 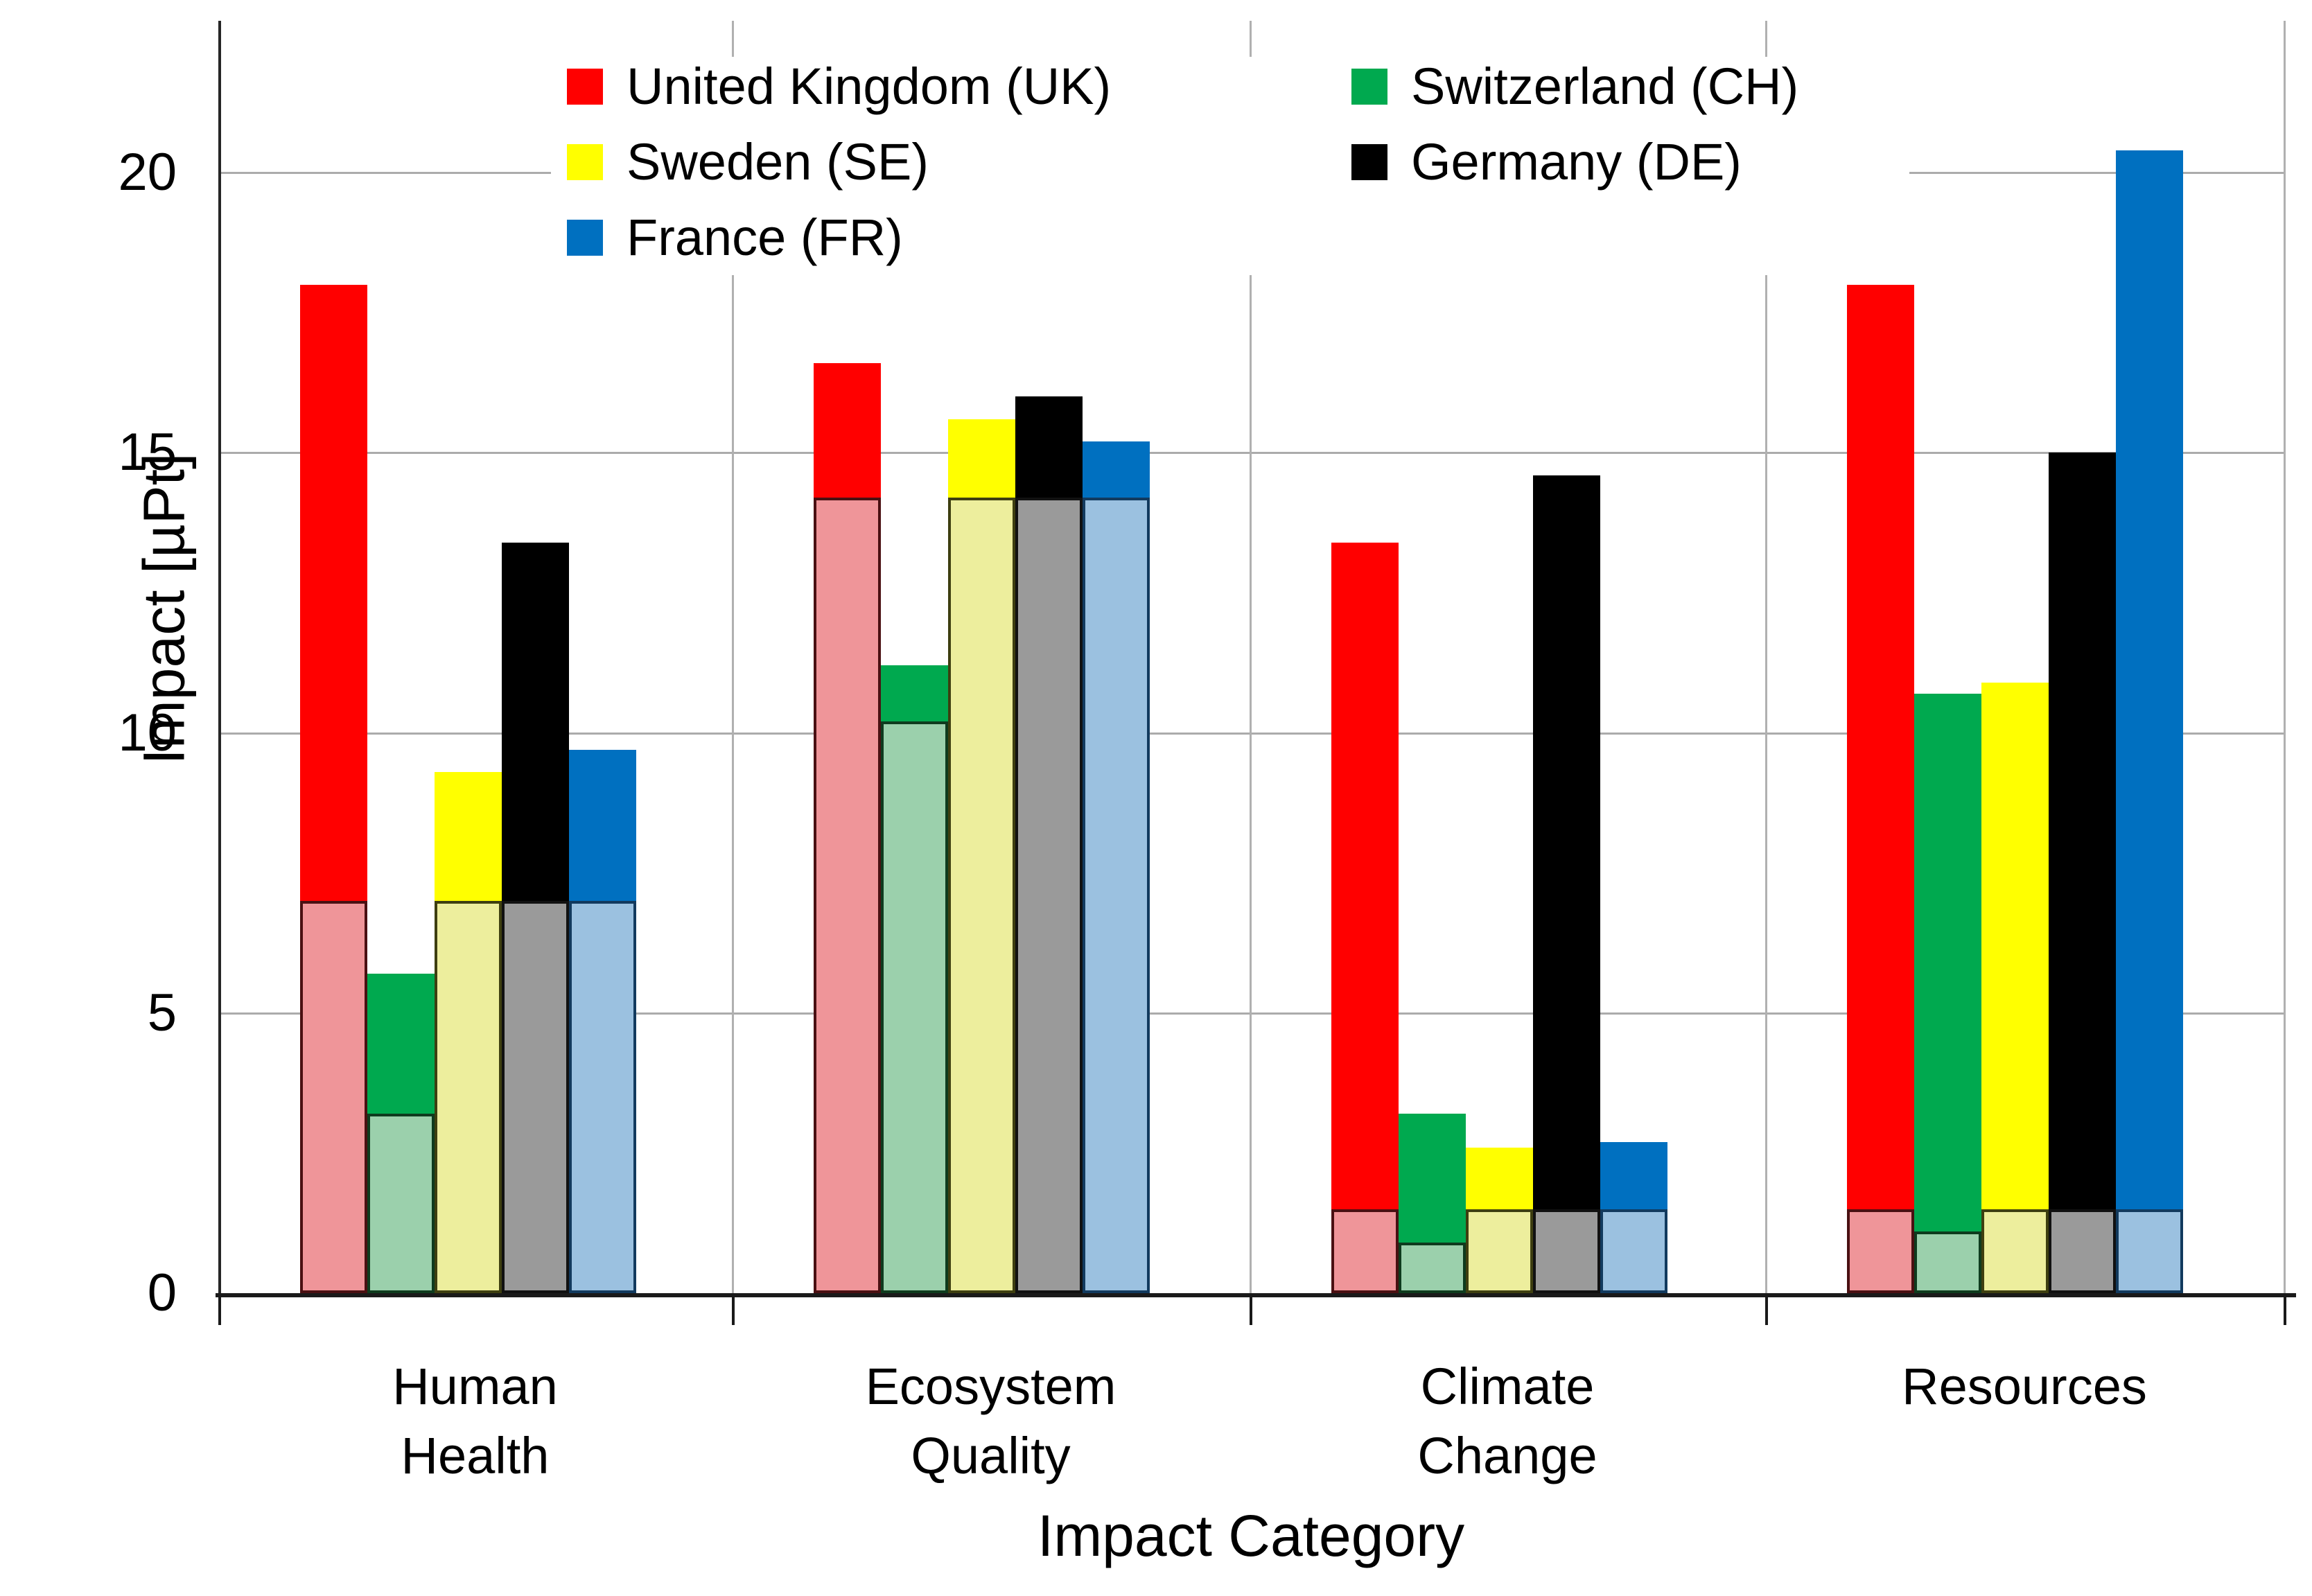 What do you see at coordinates (869, 86) in the screenshot?
I see `legend-label-UK: United Kingdom (UK)` at bounding box center [869, 86].